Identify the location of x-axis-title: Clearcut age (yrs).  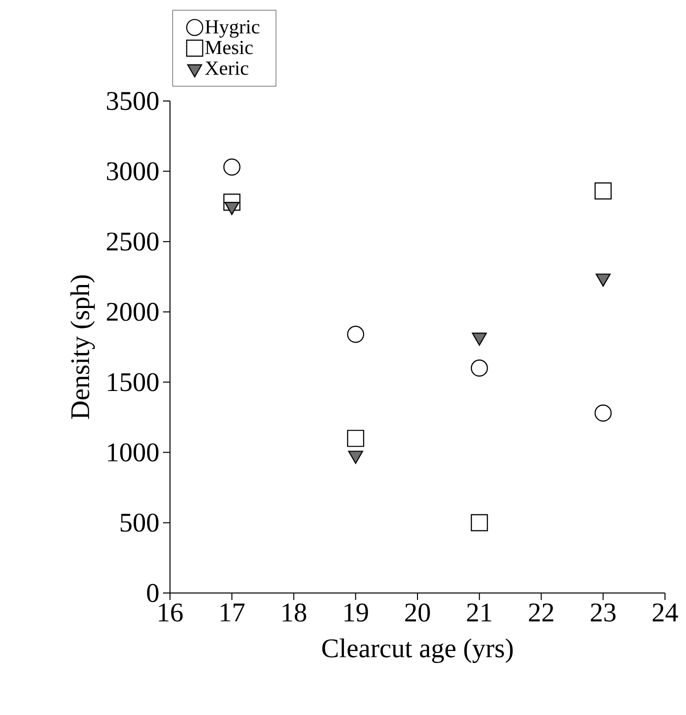
(417, 650).